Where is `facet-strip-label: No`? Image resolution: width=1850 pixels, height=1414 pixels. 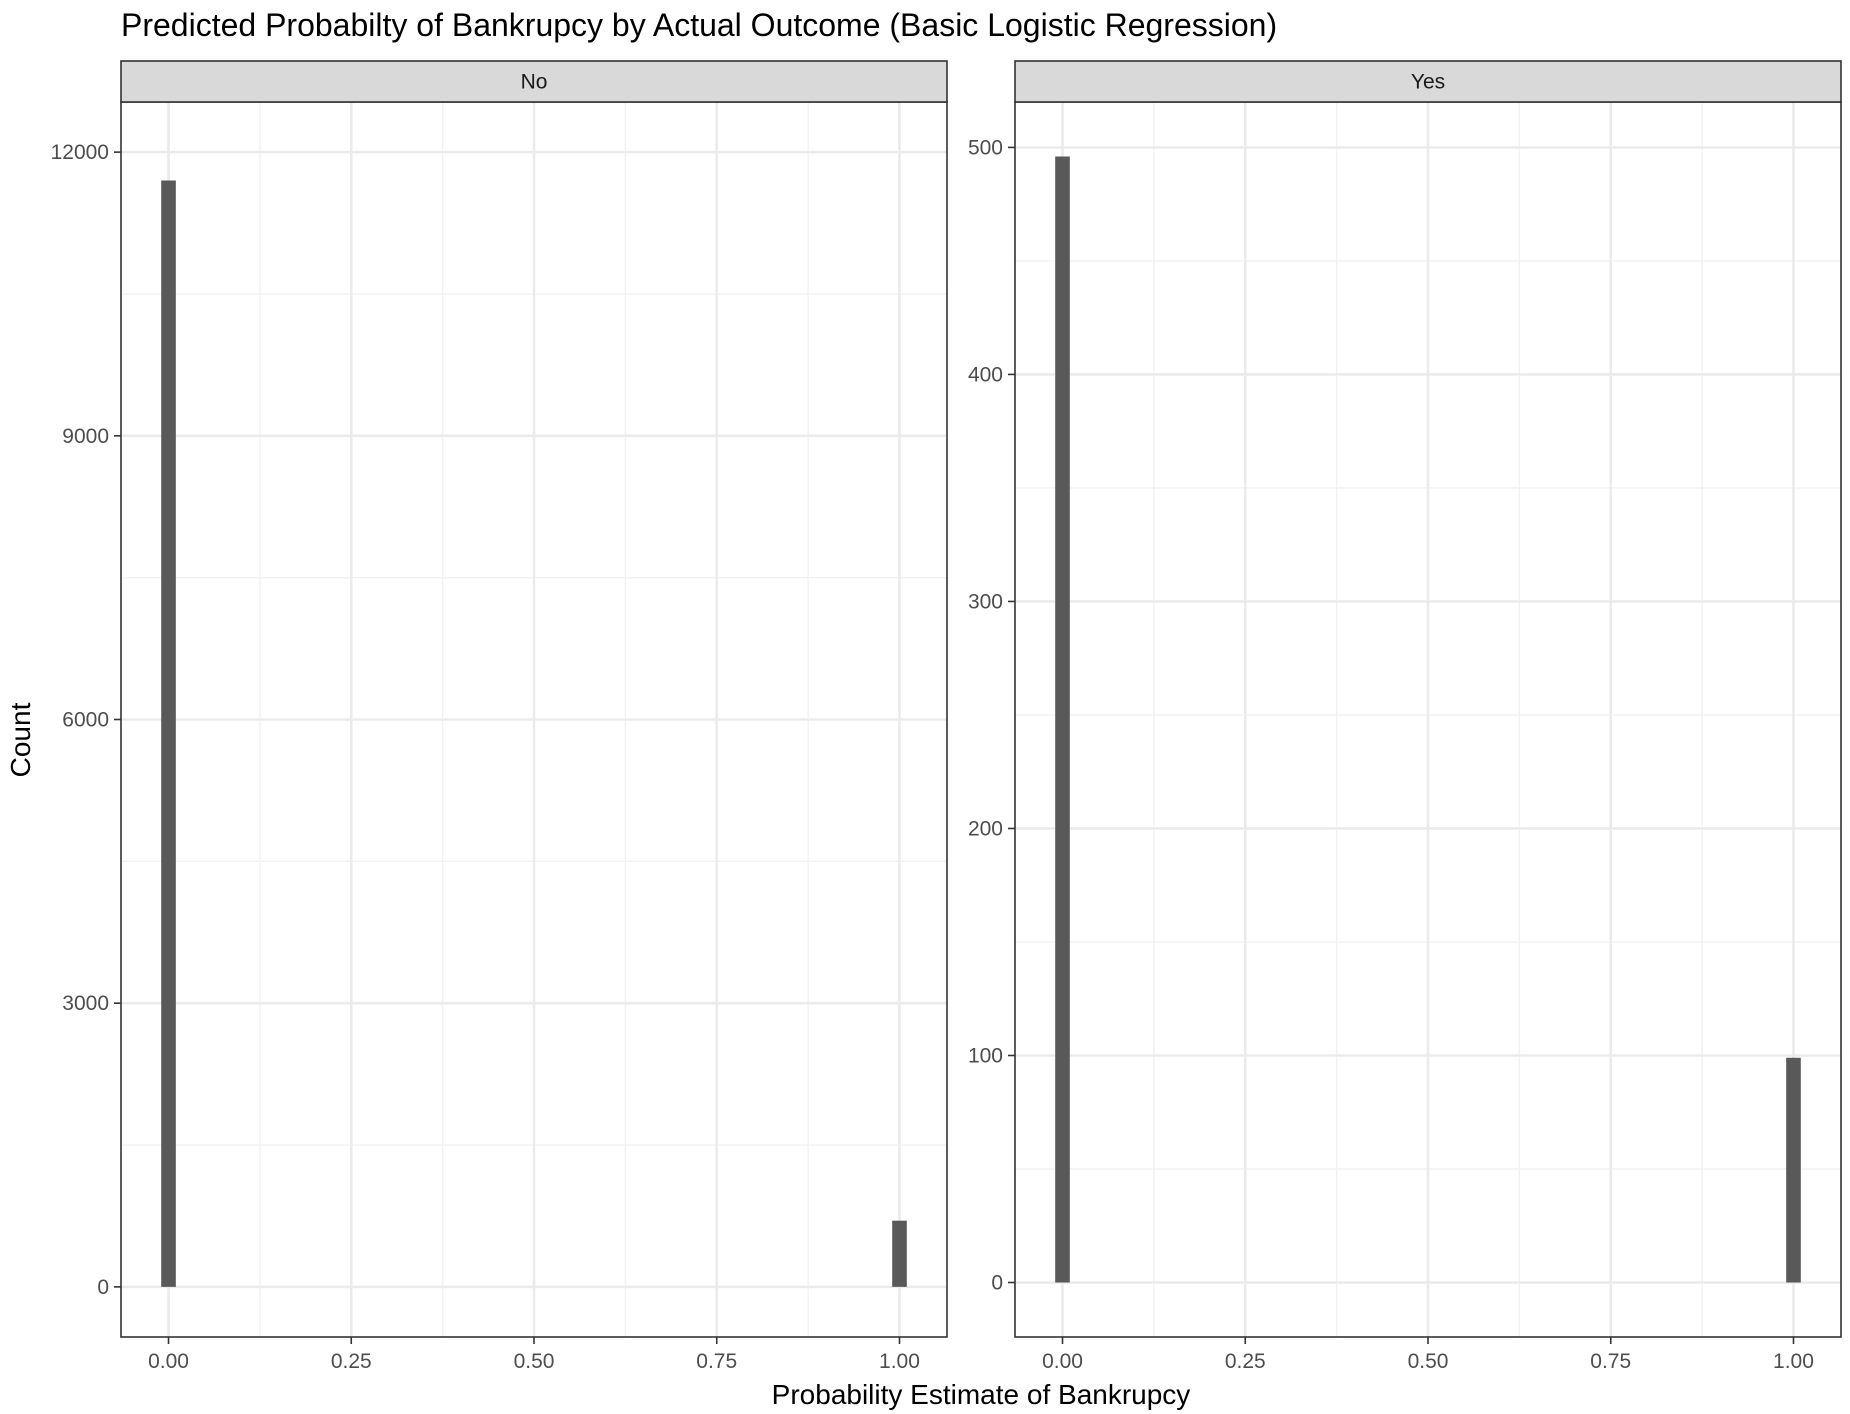 facet-strip-label: No is located at coordinates (534, 82).